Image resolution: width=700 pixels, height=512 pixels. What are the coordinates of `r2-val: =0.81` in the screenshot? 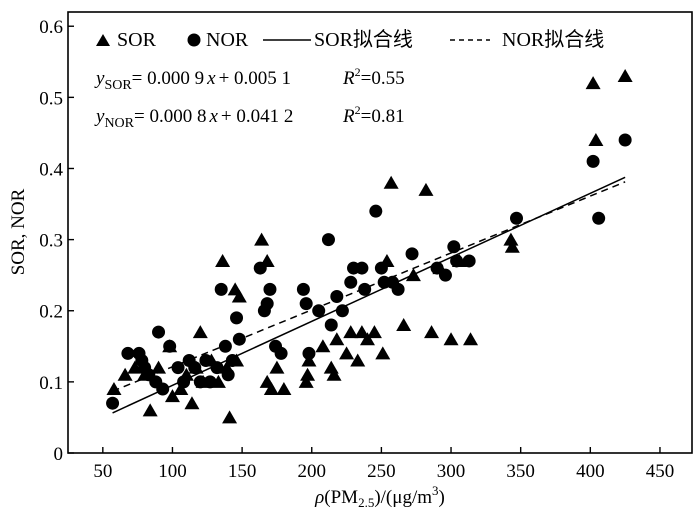 It's located at (383, 116).